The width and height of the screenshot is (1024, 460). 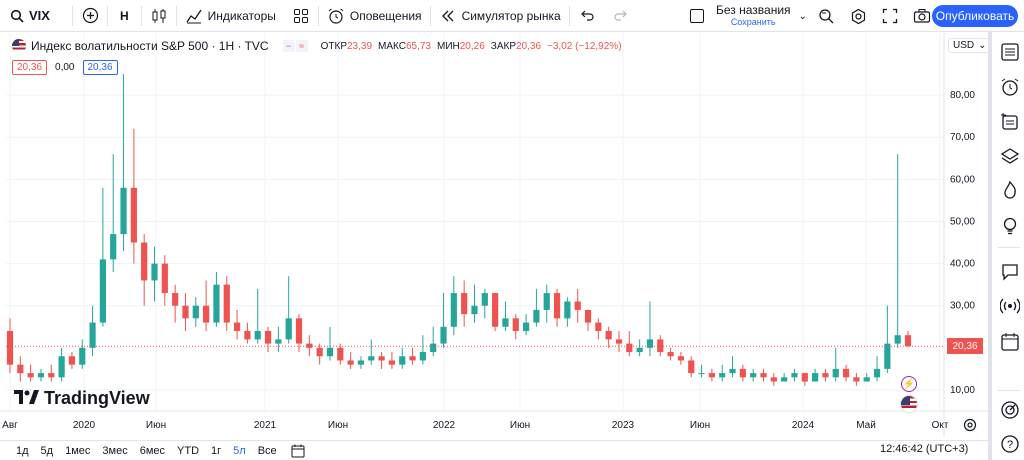 What do you see at coordinates (962, 264) in the screenshot?
I see `y-tick-label: 40,00` at bounding box center [962, 264].